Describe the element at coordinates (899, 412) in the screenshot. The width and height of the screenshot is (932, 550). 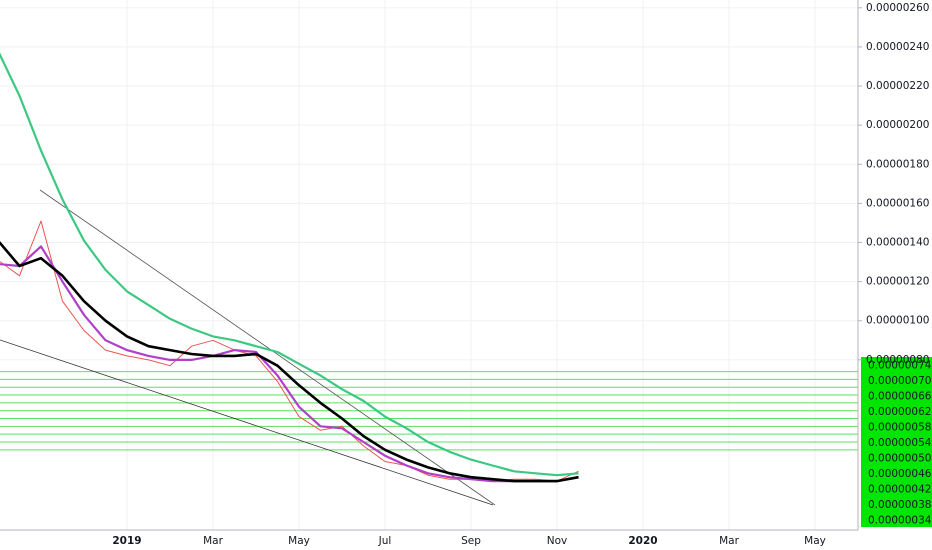
I see `level-label: 0.00000062` at that location.